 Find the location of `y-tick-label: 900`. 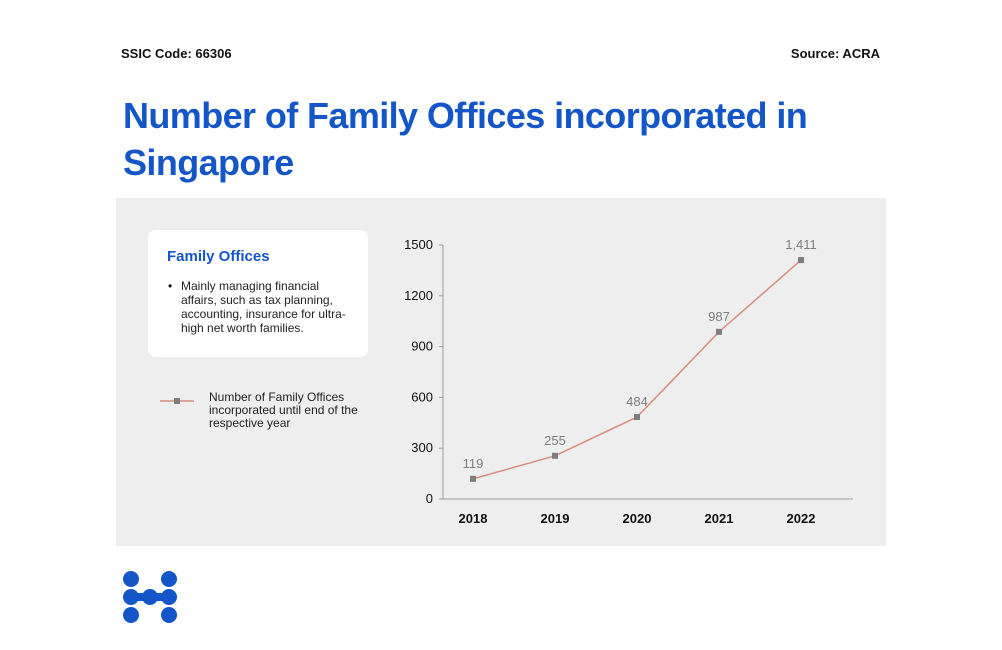

y-tick-label: 900 is located at coordinates (422, 346).